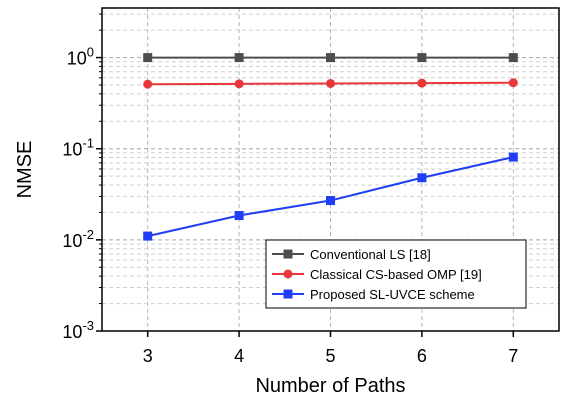  I want to click on x-axis-title: Number of Paths, so click(330, 386).